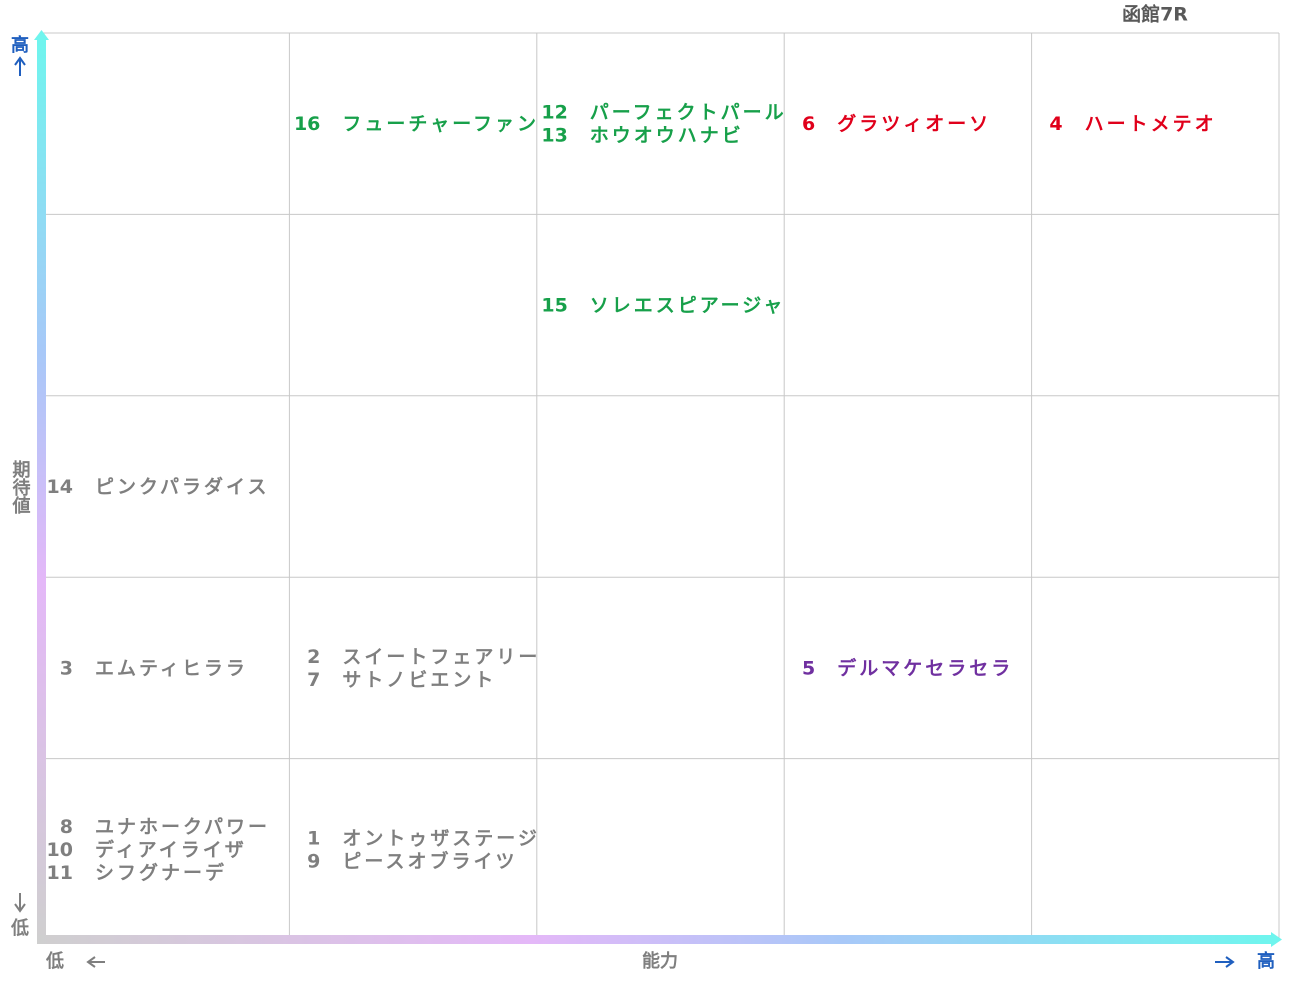 This screenshot has width=1291, height=983. What do you see at coordinates (429, 860) in the screenshot?
I see `horse-name: ピースオブライツ` at bounding box center [429, 860].